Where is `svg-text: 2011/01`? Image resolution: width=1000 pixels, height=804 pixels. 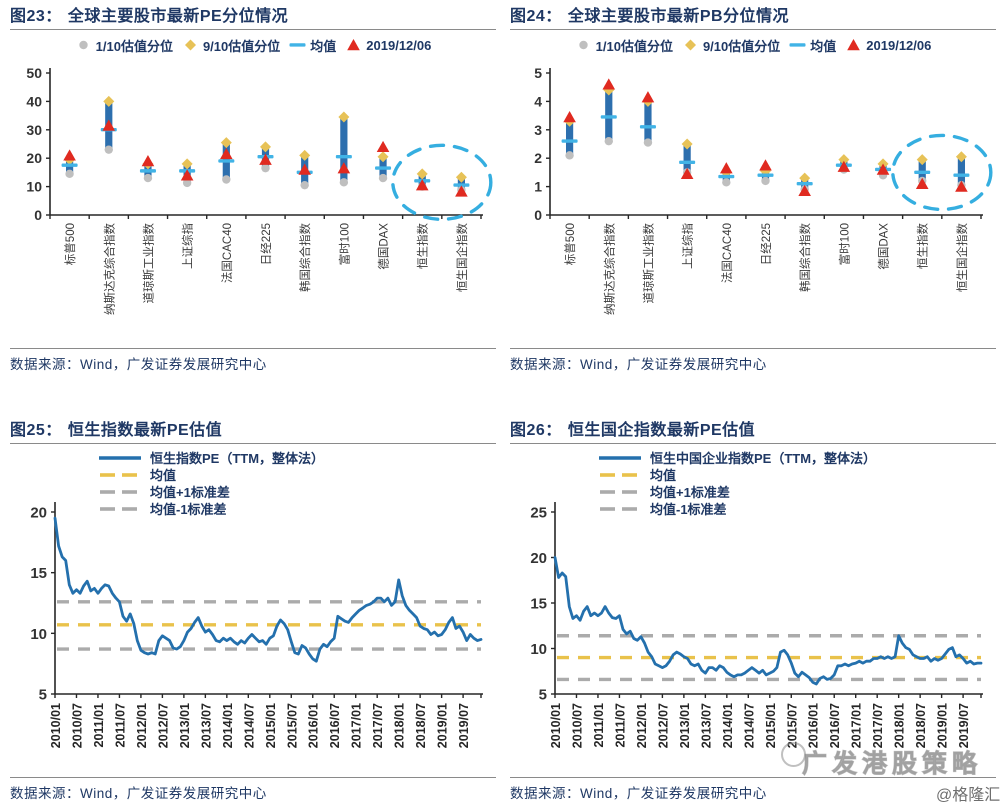 svg-text: 2011/01 is located at coordinates (599, 725).